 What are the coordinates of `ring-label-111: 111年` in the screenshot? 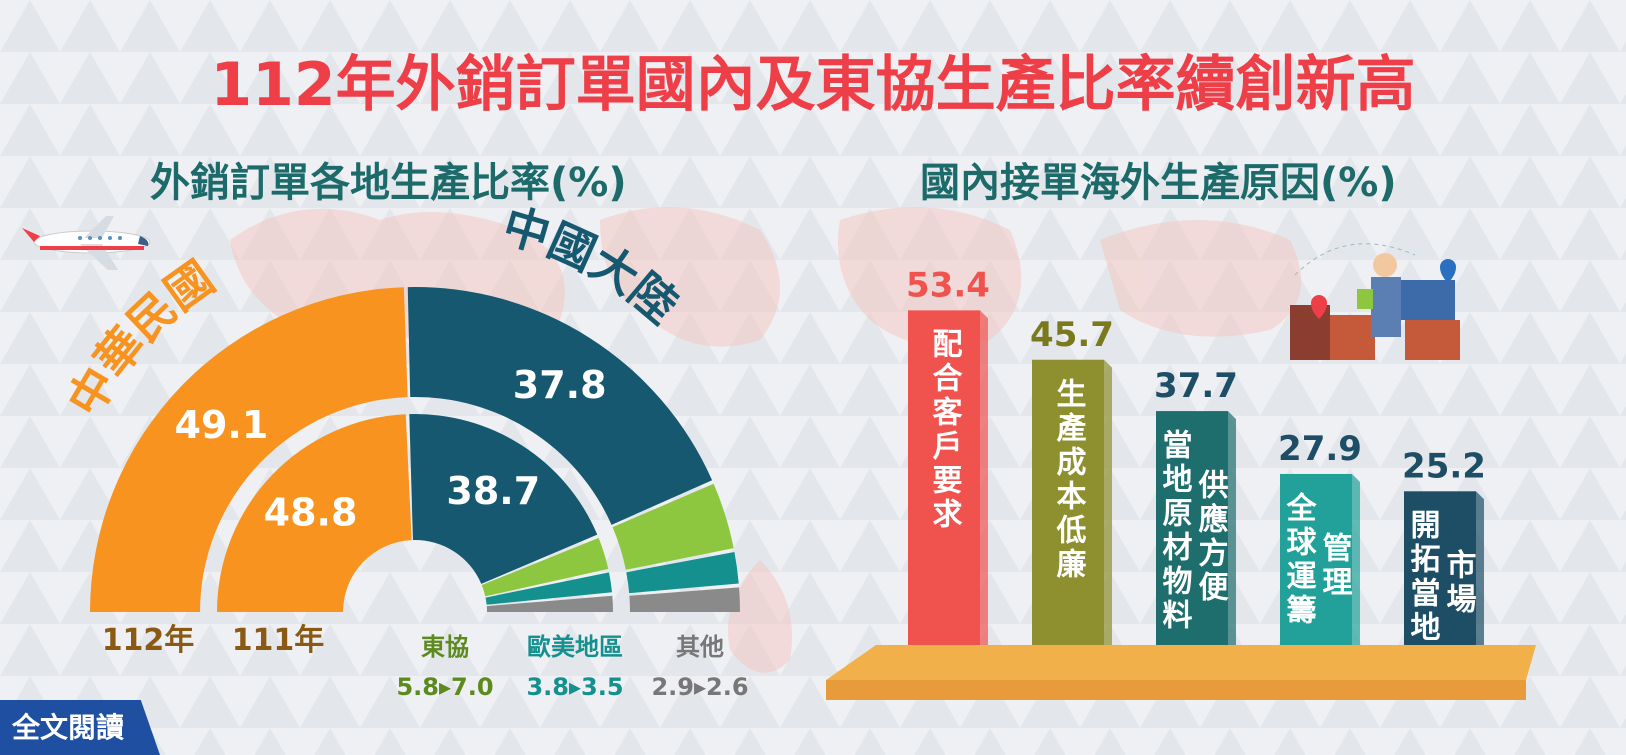 It's located at (278, 640).